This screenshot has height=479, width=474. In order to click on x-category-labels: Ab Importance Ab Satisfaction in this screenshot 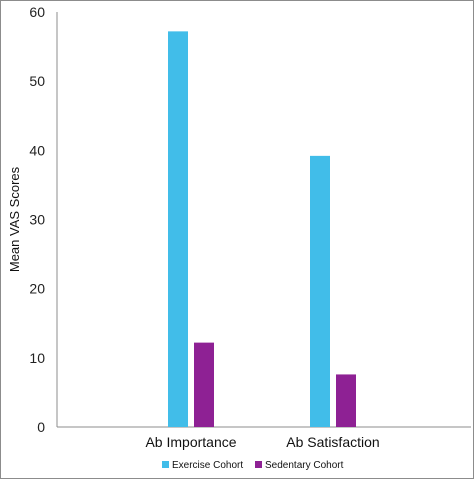, I will do `click(262, 442)`.